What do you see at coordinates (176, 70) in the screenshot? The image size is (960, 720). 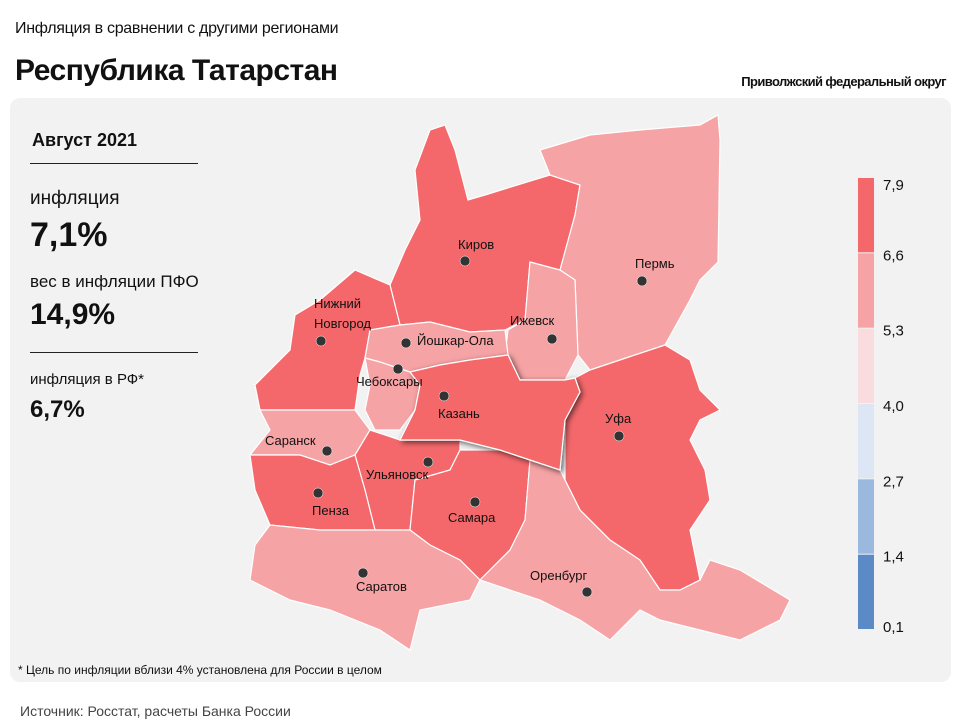 I see `page-title: Республика Татарстан` at bounding box center [176, 70].